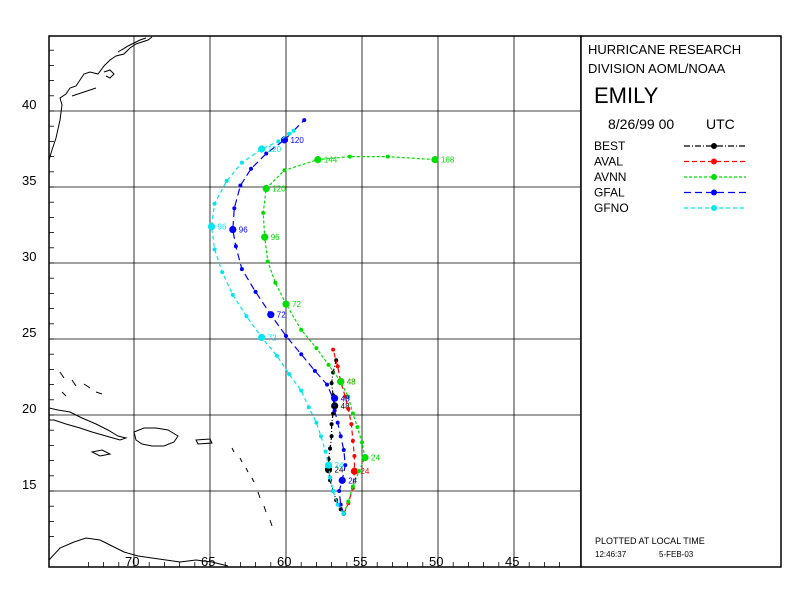  I want to click on coastline-us-east, so click(100, 98).